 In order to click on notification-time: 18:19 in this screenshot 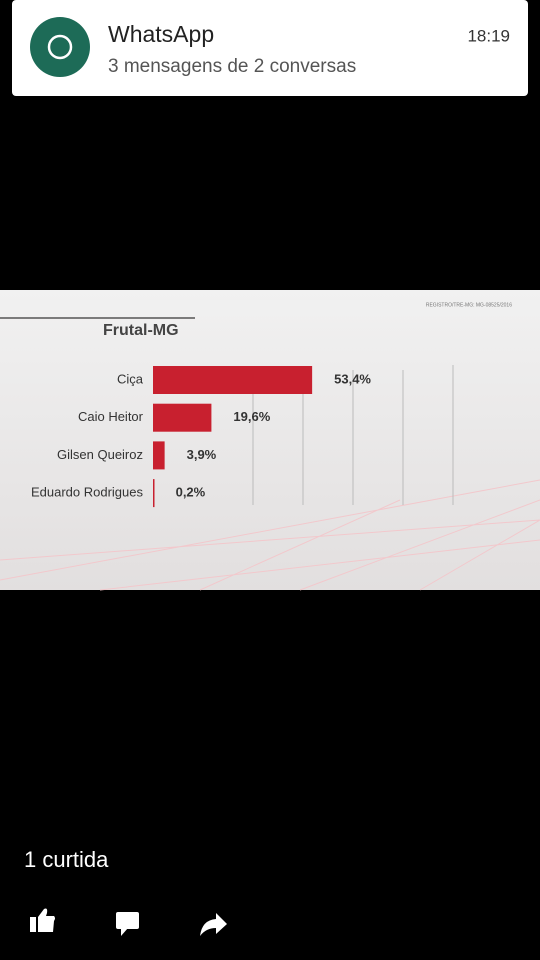, I will do `click(488, 35)`.